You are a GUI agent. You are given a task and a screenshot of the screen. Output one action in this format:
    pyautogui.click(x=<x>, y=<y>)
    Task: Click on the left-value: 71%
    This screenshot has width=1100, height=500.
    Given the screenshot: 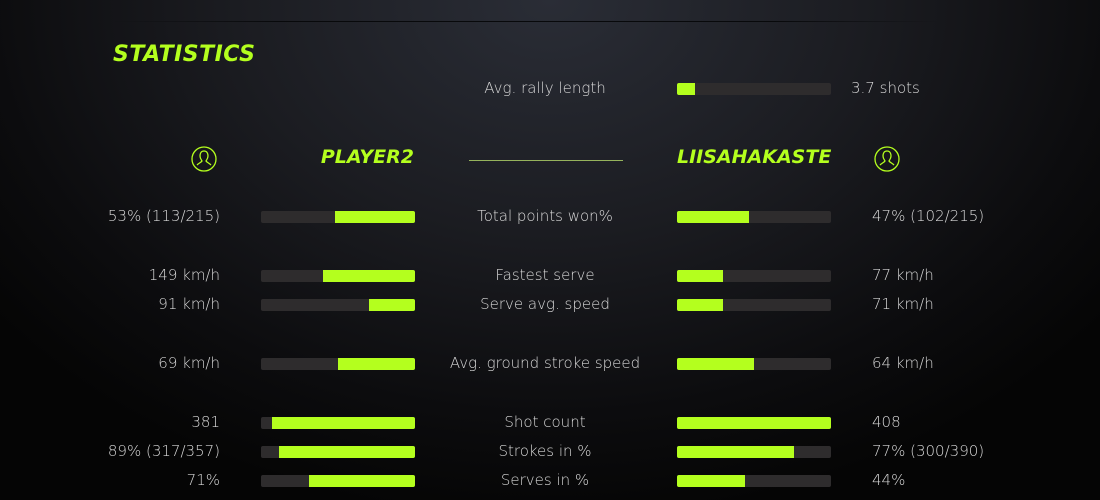 What is the action you would take?
    pyautogui.click(x=203, y=480)
    